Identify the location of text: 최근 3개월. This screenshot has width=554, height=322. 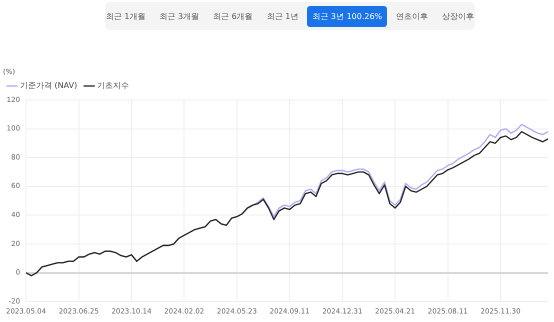
(179, 16).